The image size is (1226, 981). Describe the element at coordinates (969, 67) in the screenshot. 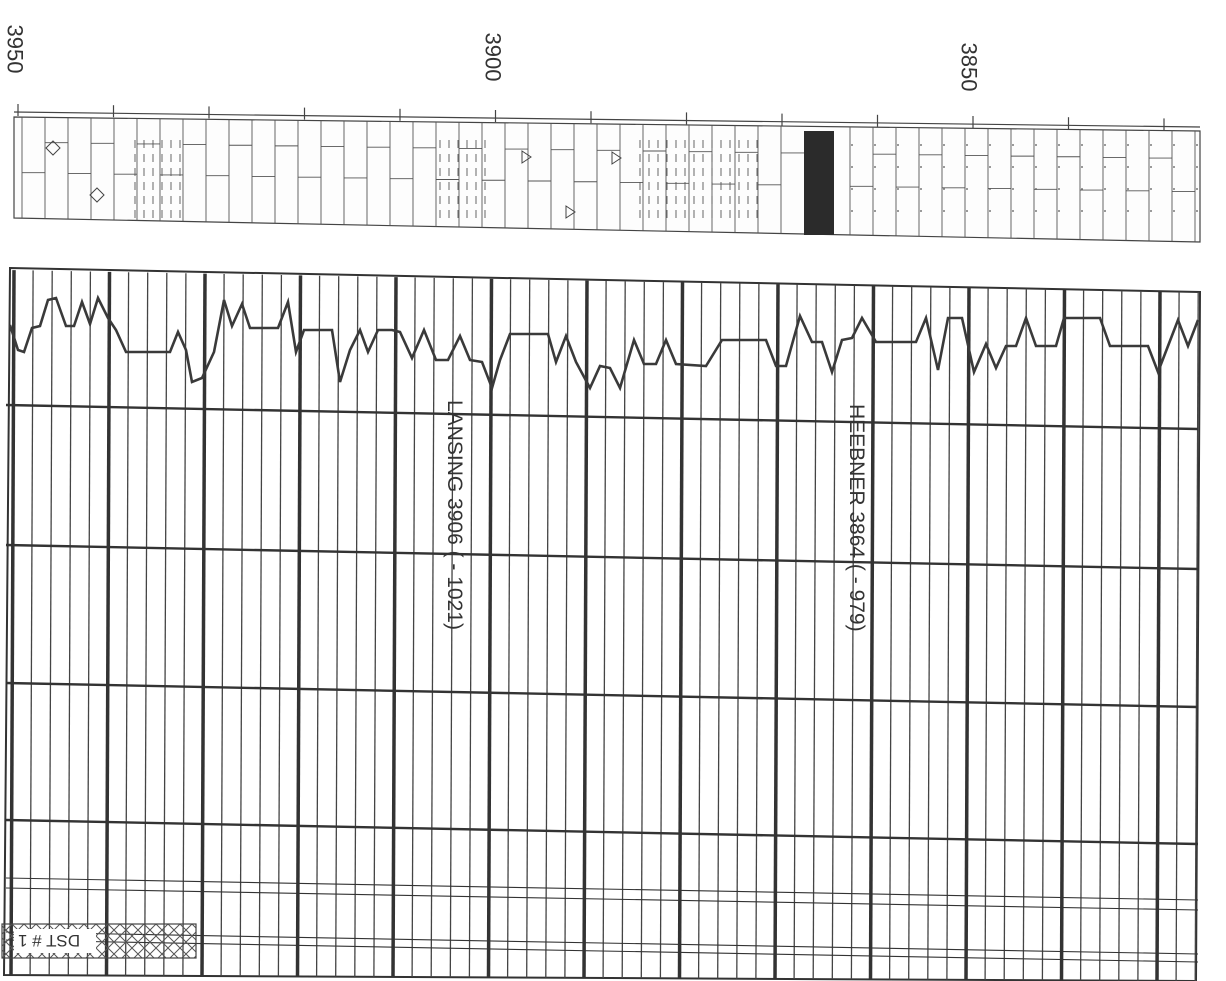

I see `depth-label-3850: 3850` at that location.